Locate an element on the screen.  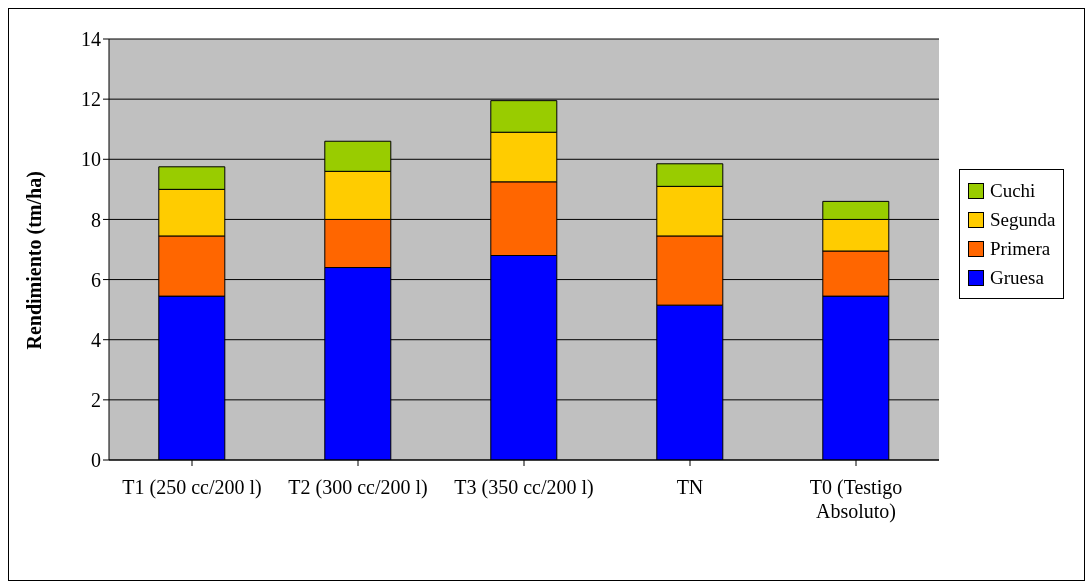
legend-label: Cuchi is located at coordinates (1013, 190).